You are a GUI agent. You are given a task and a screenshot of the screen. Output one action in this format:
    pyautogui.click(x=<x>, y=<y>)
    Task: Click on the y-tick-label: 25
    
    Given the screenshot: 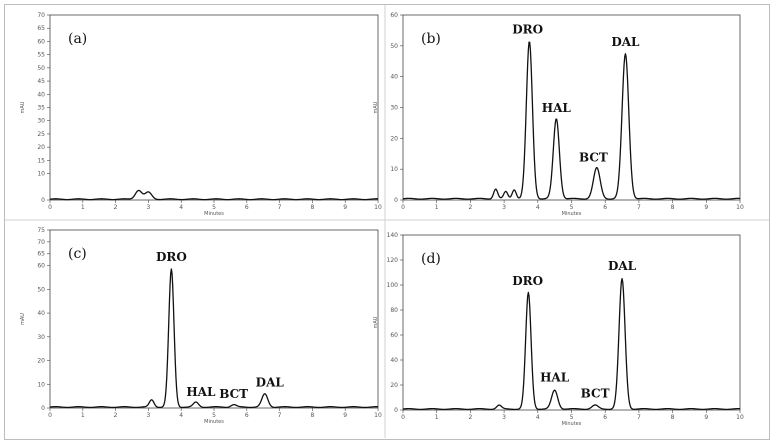 What is the action you would take?
    pyautogui.click(x=41, y=134)
    